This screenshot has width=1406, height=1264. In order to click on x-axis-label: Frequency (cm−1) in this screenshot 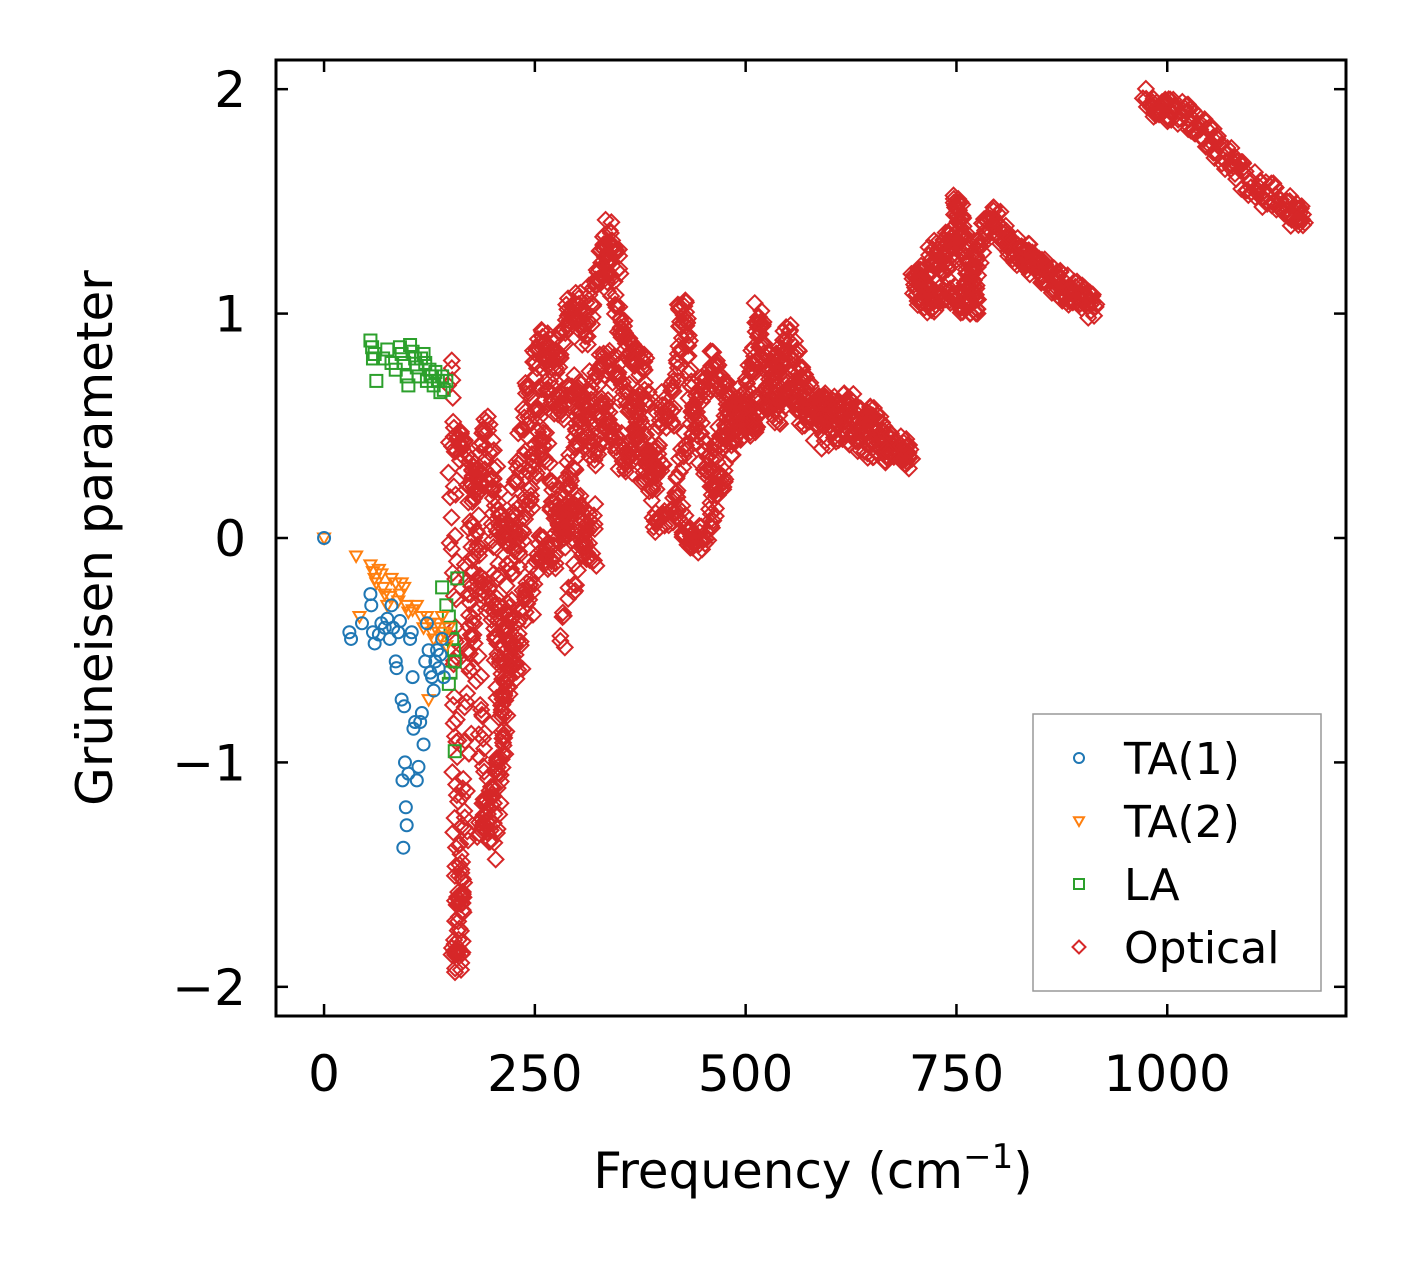, I will do `click(813, 1168)`.